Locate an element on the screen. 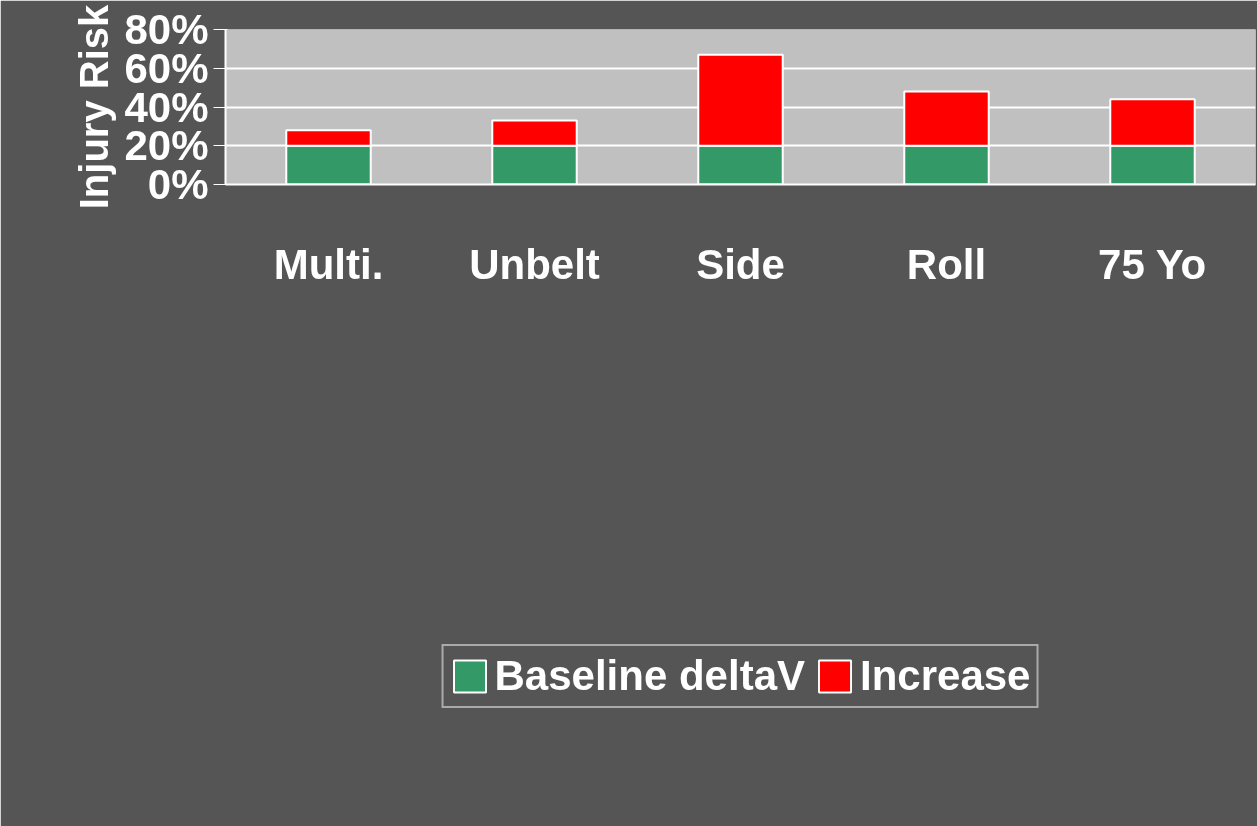  x-tick-label: Multi. is located at coordinates (328, 264).